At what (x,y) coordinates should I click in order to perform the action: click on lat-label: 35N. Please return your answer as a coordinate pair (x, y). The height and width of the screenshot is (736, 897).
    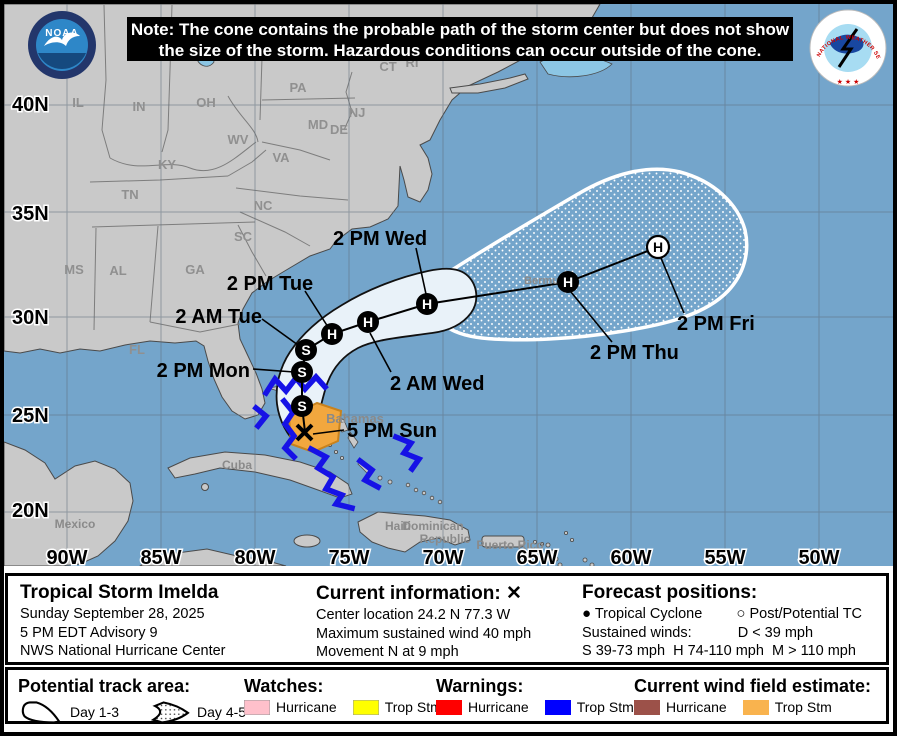
    Looking at the image, I should click on (30, 214).